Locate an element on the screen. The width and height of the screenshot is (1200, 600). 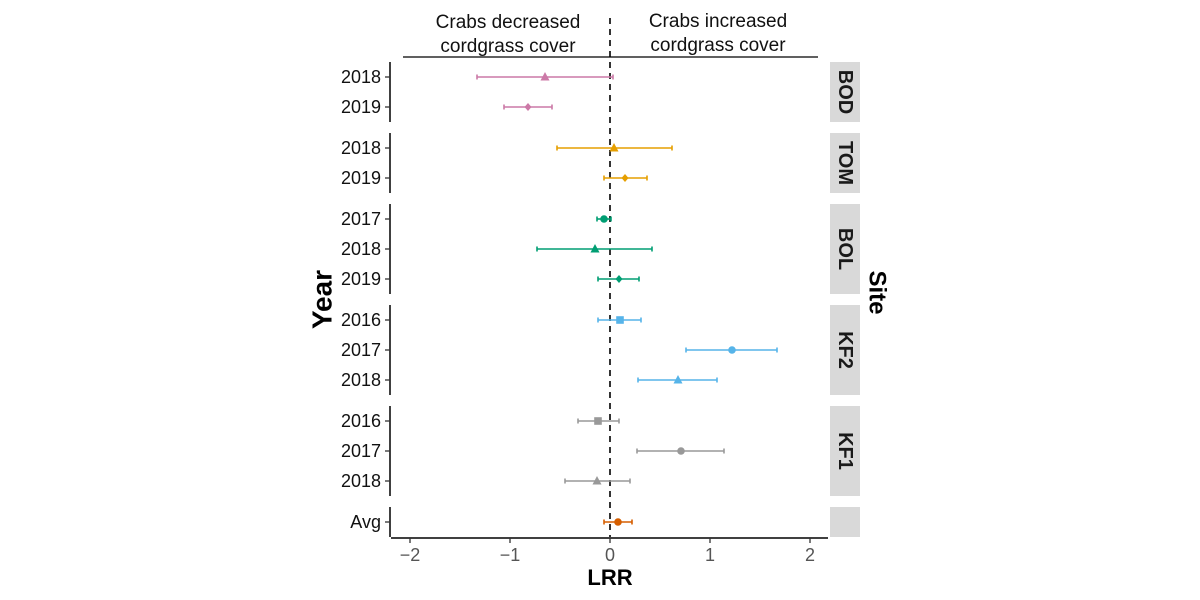
site-panel: Avg is located at coordinates (605, 522).